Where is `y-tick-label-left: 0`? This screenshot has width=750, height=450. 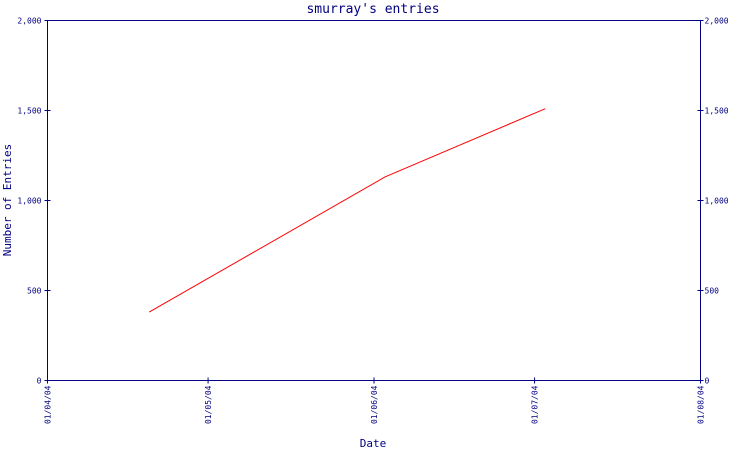
y-tick-label-left: 0 is located at coordinates (39, 381).